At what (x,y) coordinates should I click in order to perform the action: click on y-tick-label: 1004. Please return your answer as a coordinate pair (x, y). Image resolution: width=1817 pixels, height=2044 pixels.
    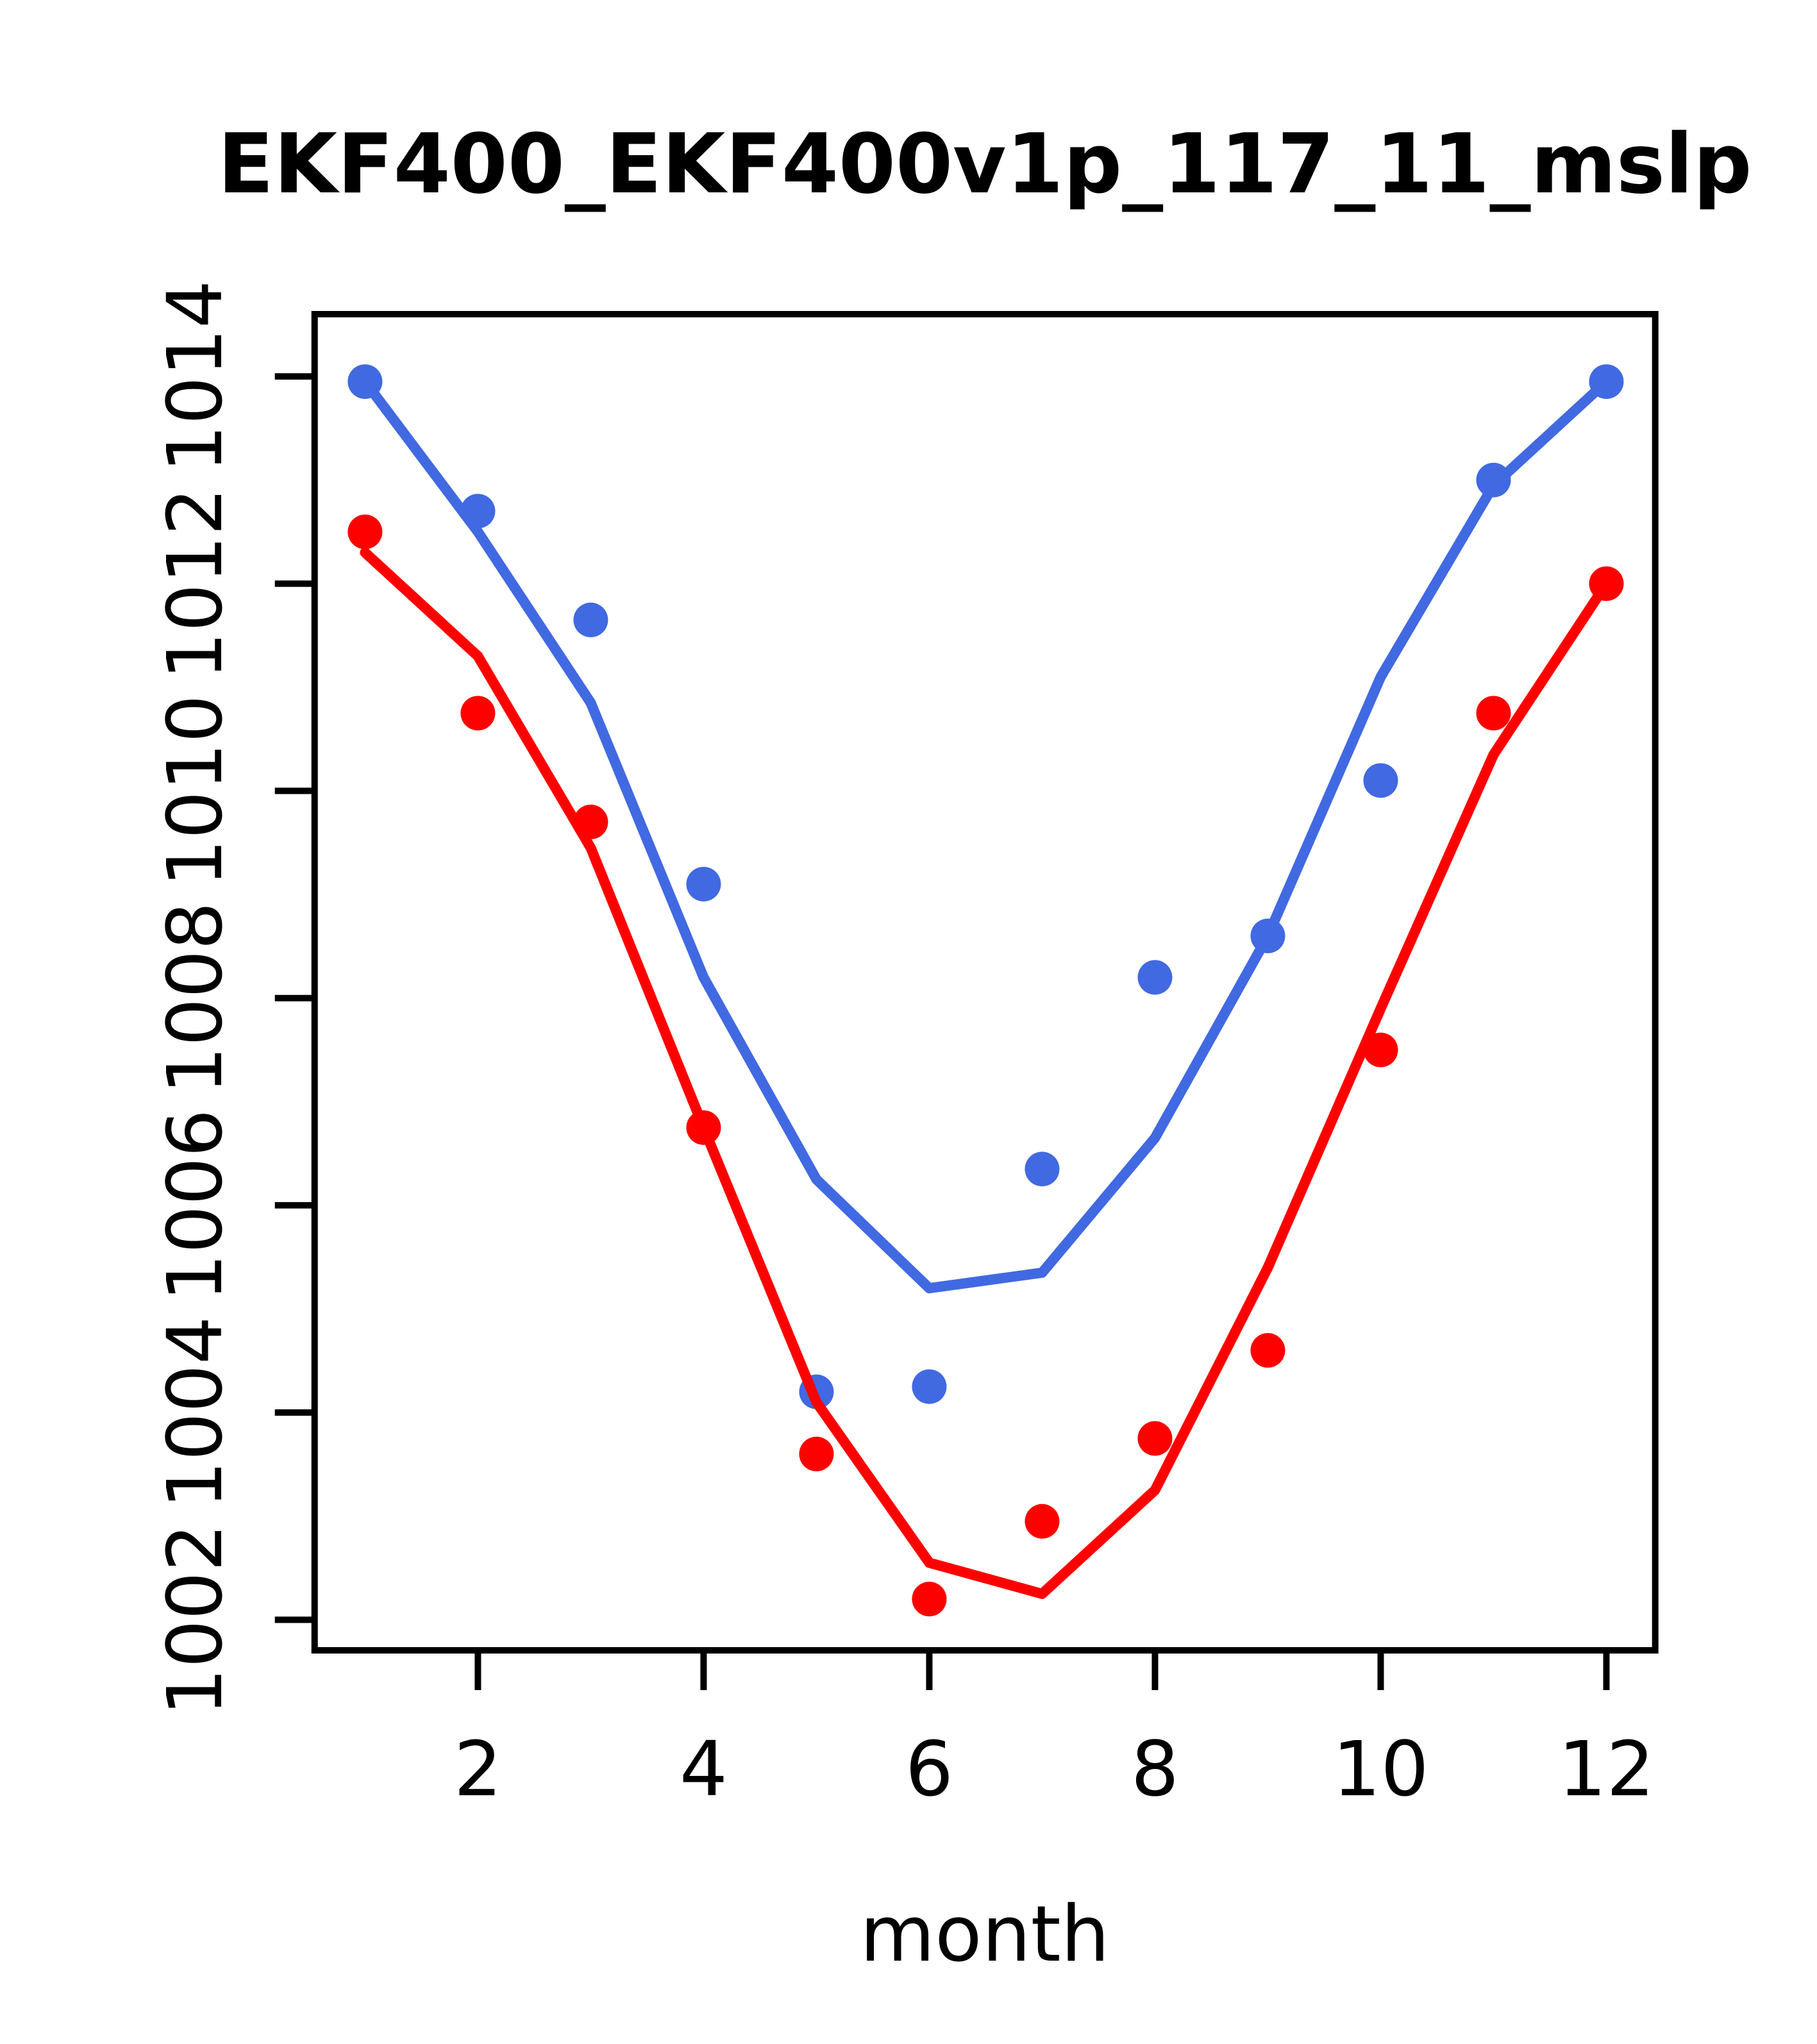
    Looking at the image, I should click on (195, 1412).